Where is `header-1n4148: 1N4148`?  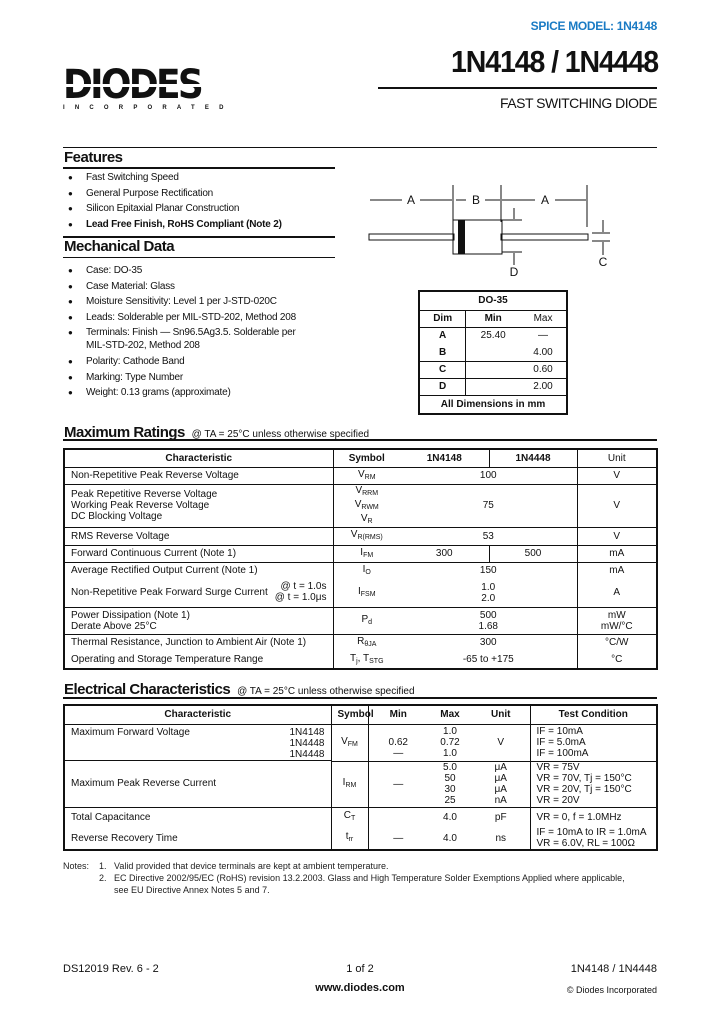 header-1n4148: 1N4148 is located at coordinates (444, 458).